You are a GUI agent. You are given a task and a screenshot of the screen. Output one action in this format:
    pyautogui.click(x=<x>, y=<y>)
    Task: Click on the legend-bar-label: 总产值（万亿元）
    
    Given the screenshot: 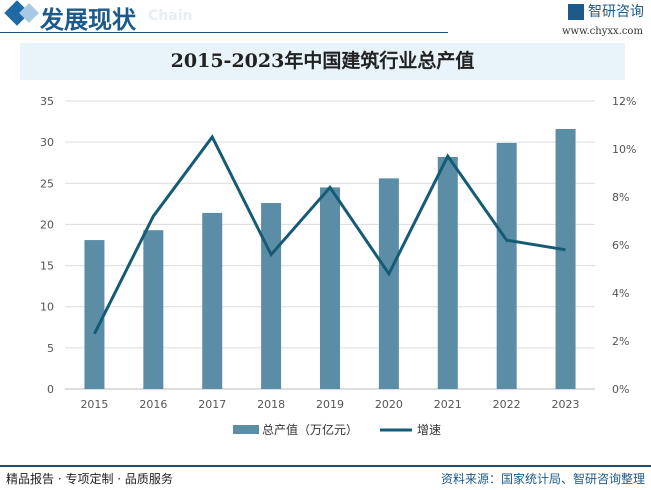 What is the action you would take?
    pyautogui.click(x=310, y=429)
    